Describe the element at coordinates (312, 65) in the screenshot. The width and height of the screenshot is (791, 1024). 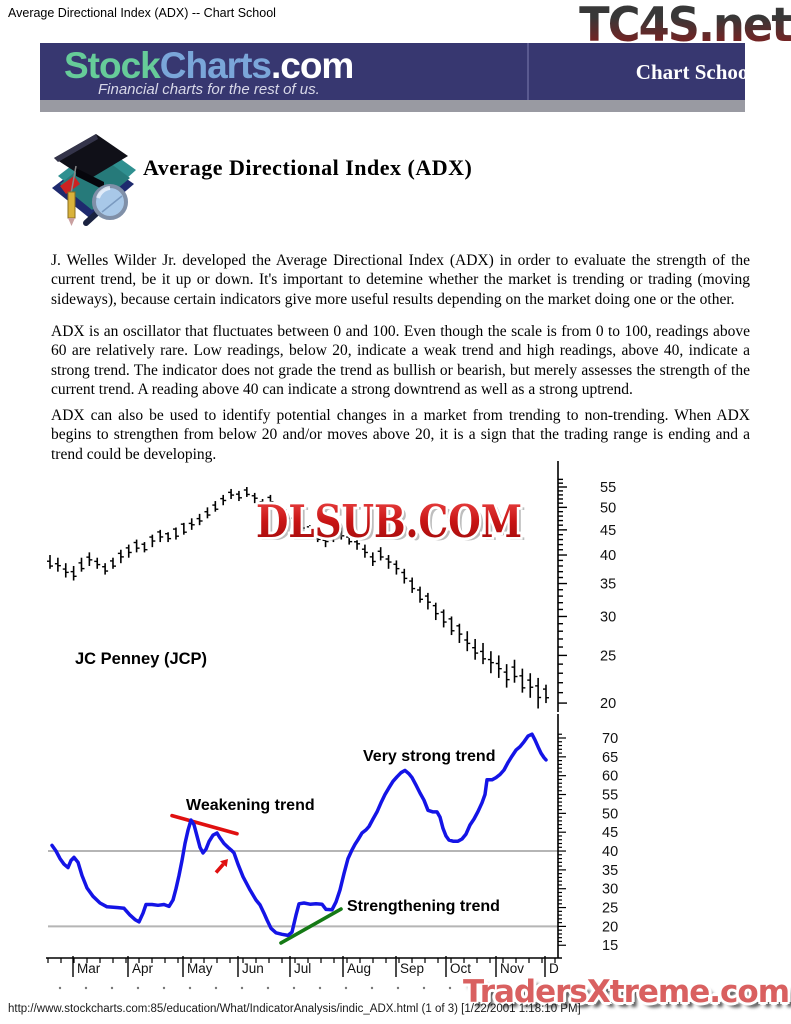
I see `logo-dotcom: .com` at that location.